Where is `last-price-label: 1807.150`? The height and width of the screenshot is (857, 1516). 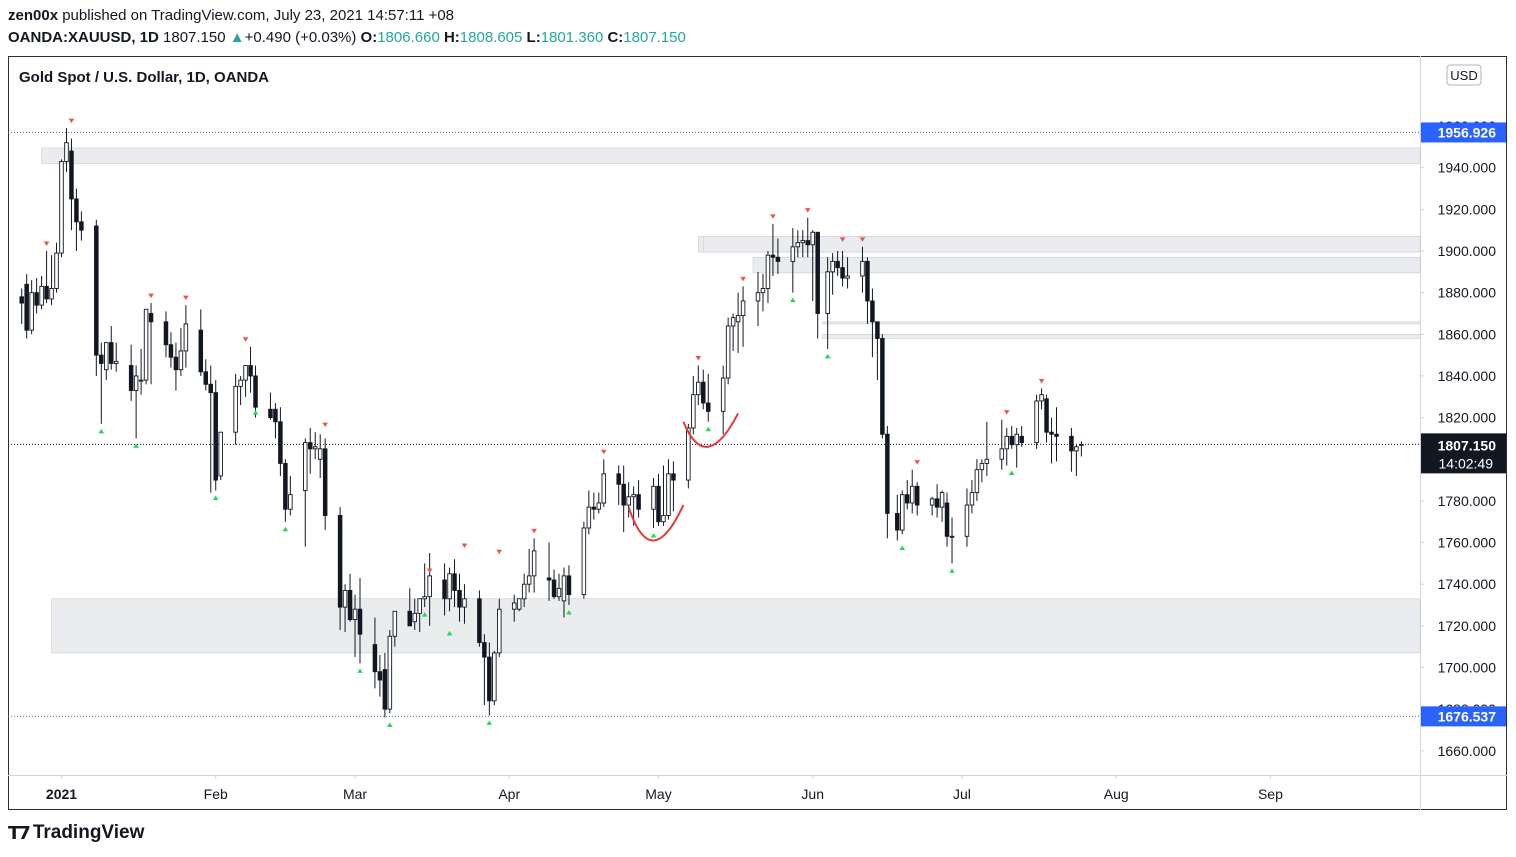 last-price-label: 1807.150 is located at coordinates (1467, 445).